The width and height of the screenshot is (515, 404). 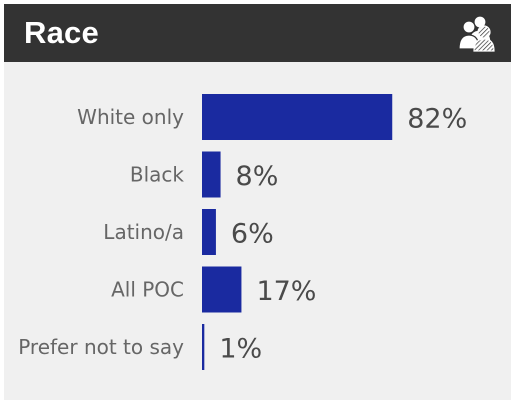 What do you see at coordinates (286, 291) in the screenshot?
I see `value-label-all-poc: 17%` at bounding box center [286, 291].